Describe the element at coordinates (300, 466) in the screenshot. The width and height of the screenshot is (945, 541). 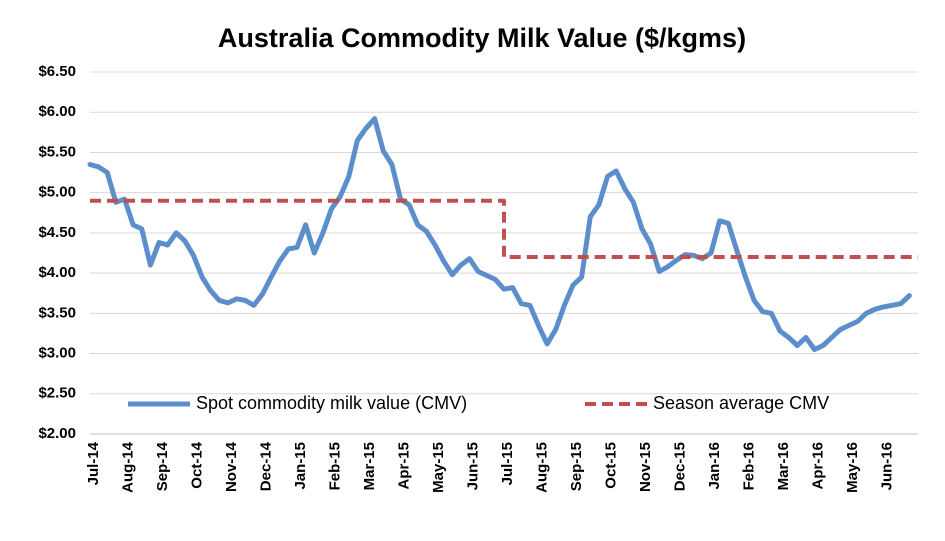
I see `x-tick-label: Jan-15` at that location.